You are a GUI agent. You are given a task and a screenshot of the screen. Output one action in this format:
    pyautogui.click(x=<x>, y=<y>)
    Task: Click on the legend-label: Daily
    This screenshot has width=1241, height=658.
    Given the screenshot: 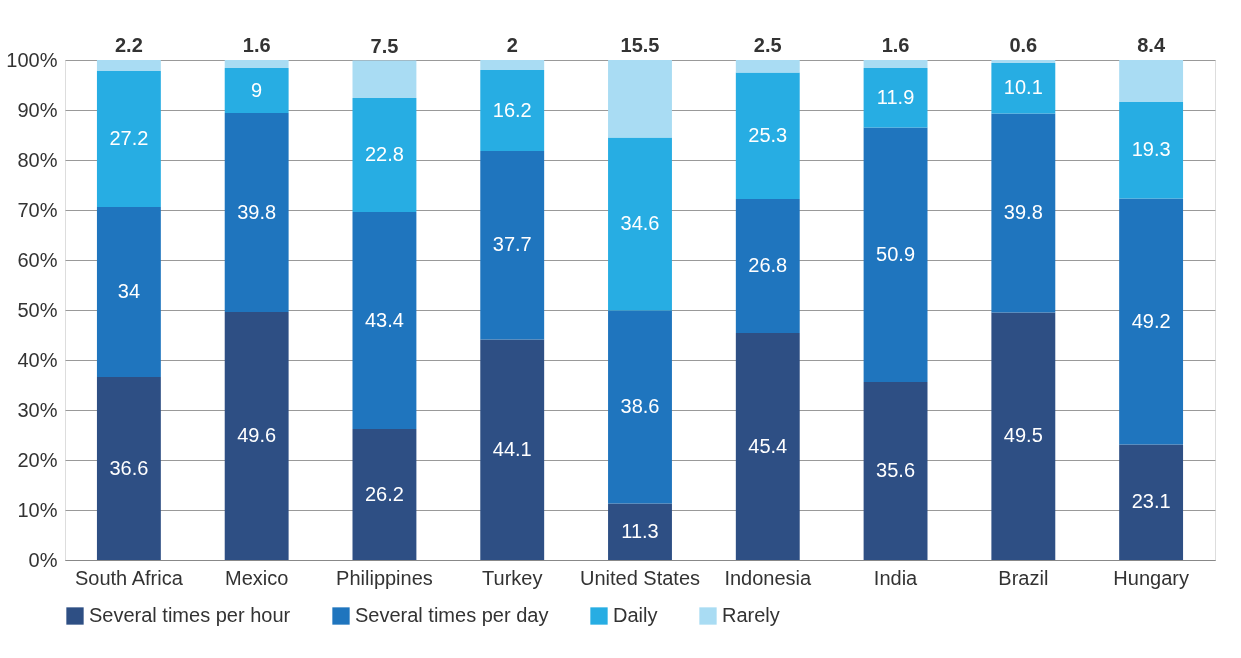 What is the action you would take?
    pyautogui.click(x=635, y=615)
    